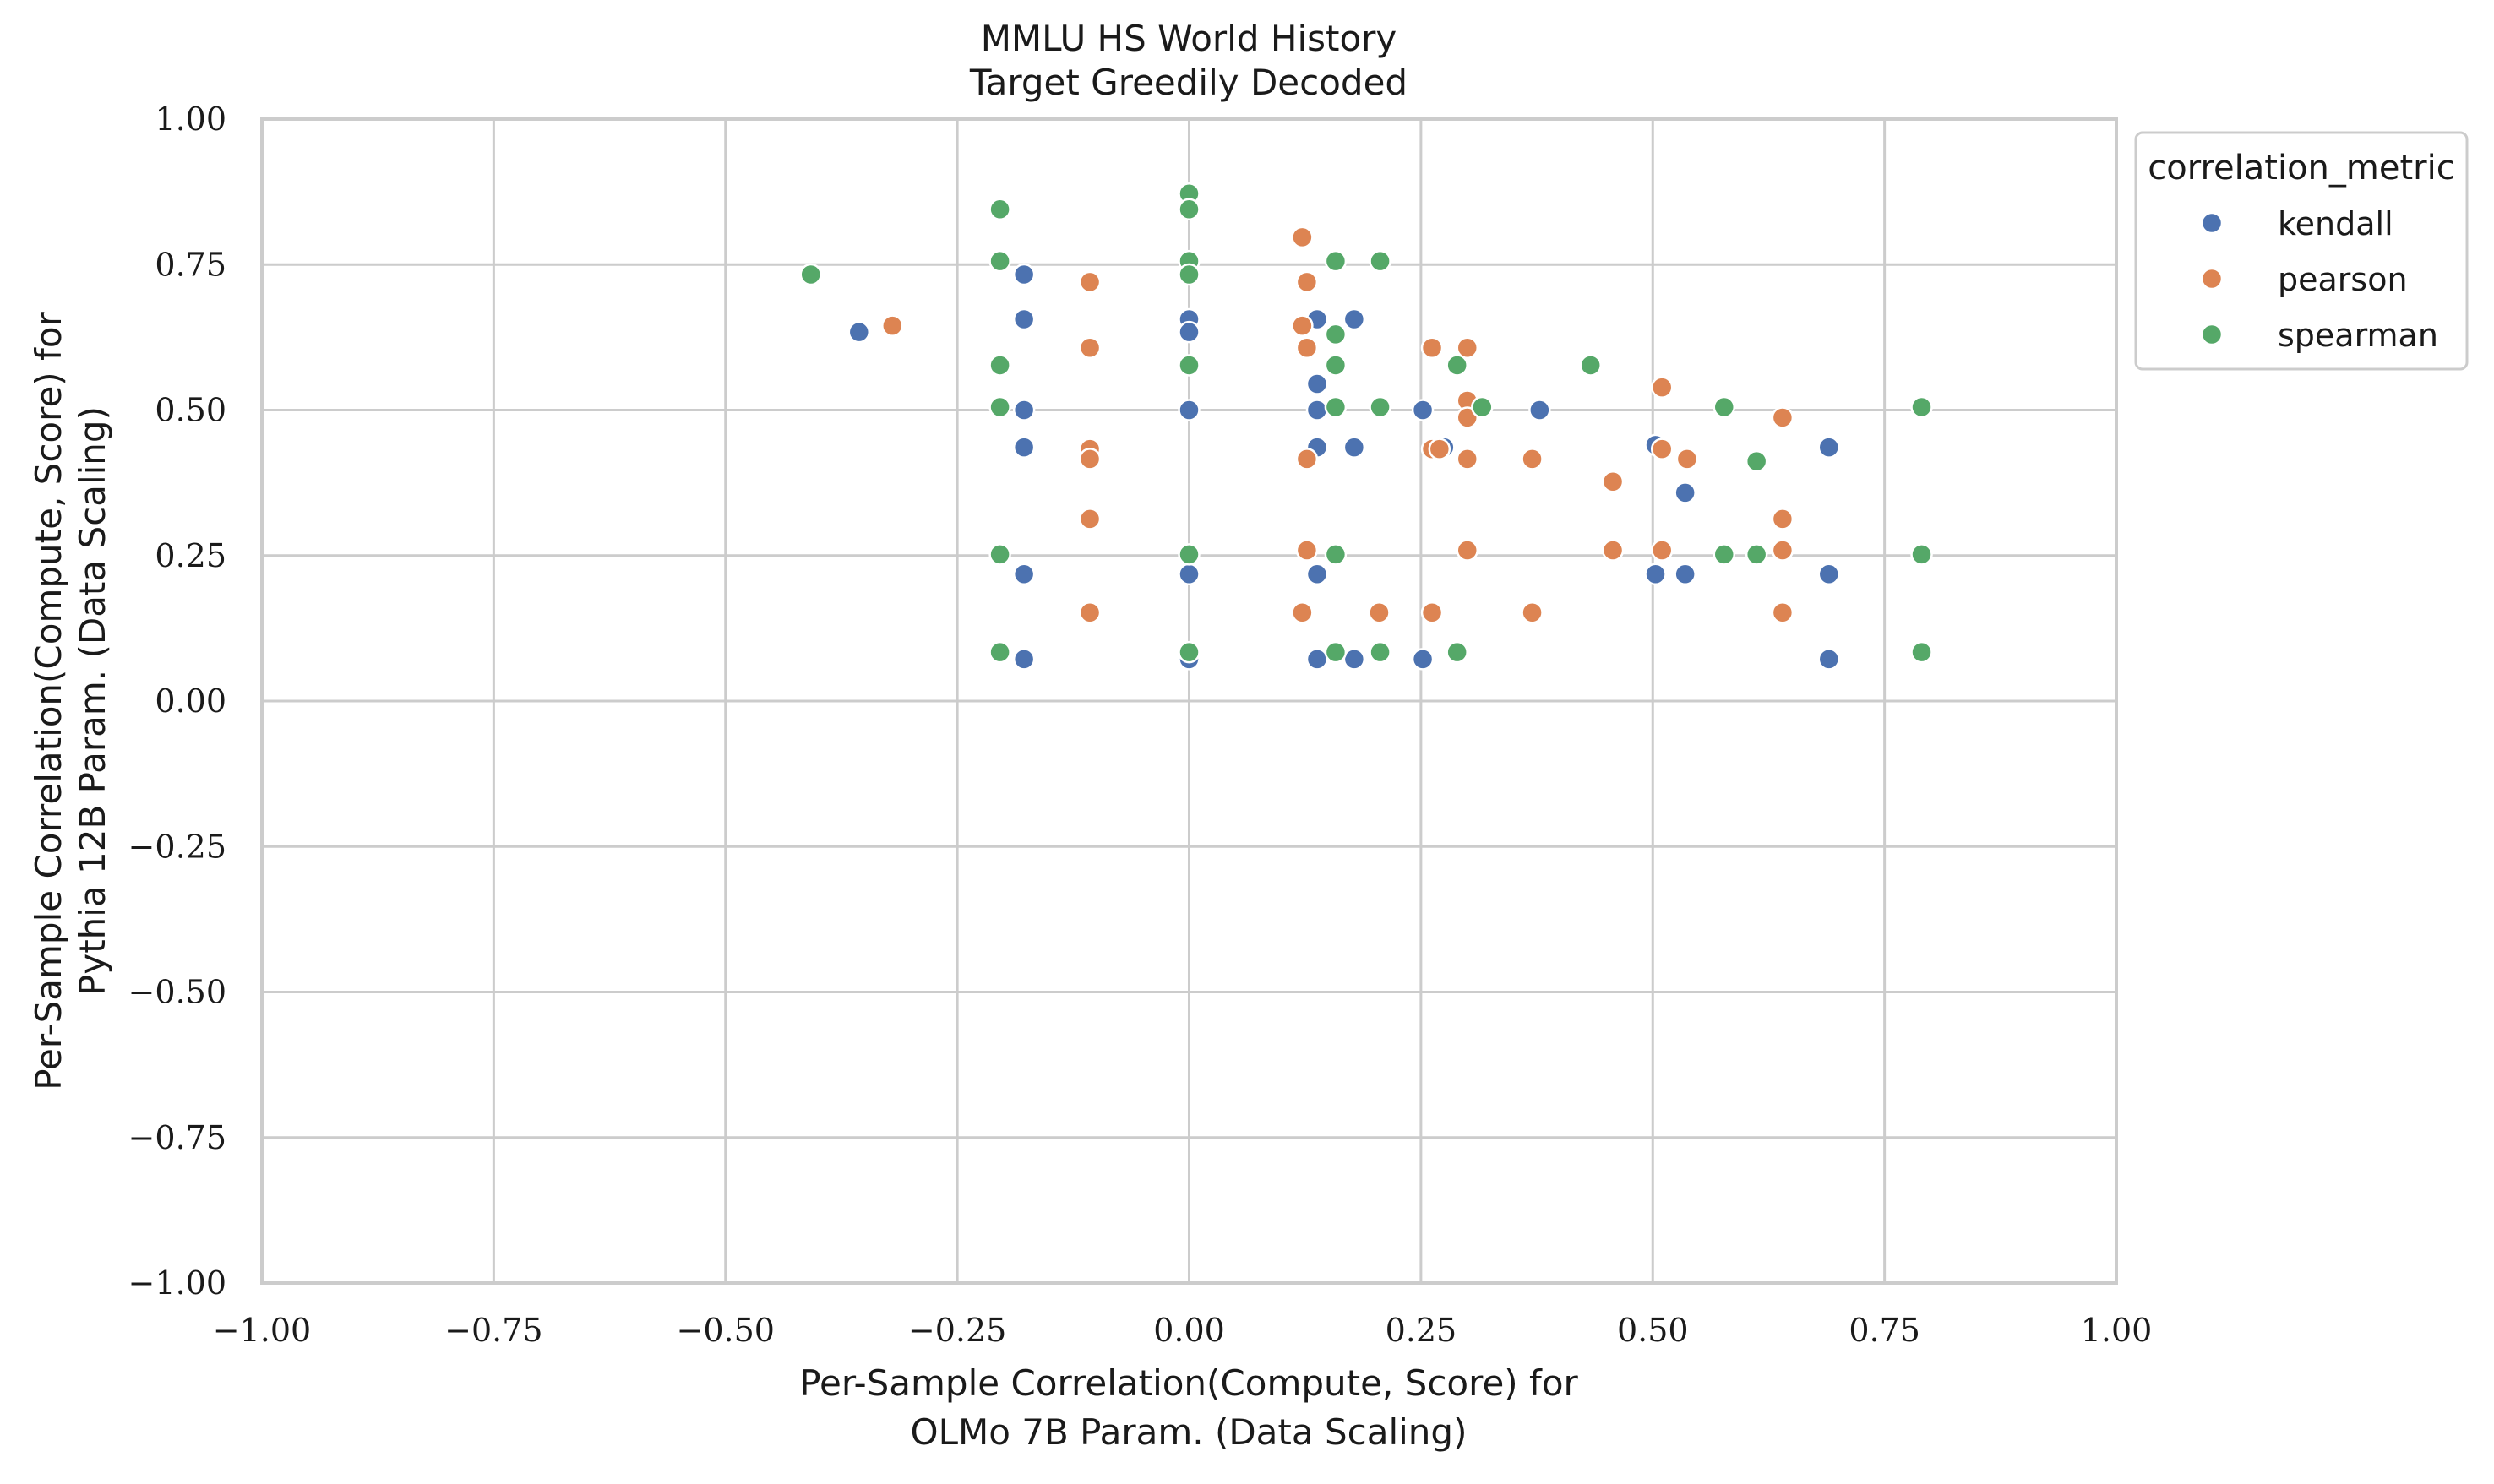 The height and width of the screenshot is (1484, 2494). I want to click on y-tick-label: 0.00, so click(190, 701).